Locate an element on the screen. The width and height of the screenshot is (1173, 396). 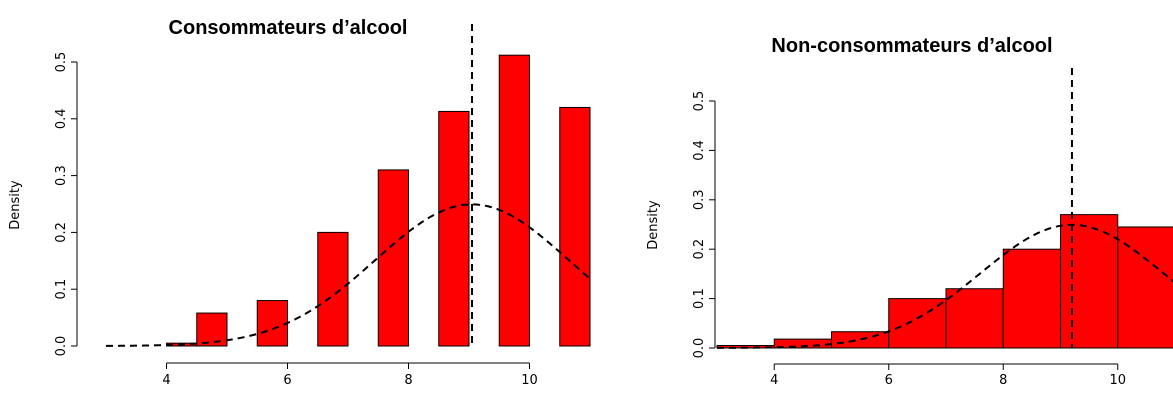
normal-density-curve is located at coordinates (945, 286).